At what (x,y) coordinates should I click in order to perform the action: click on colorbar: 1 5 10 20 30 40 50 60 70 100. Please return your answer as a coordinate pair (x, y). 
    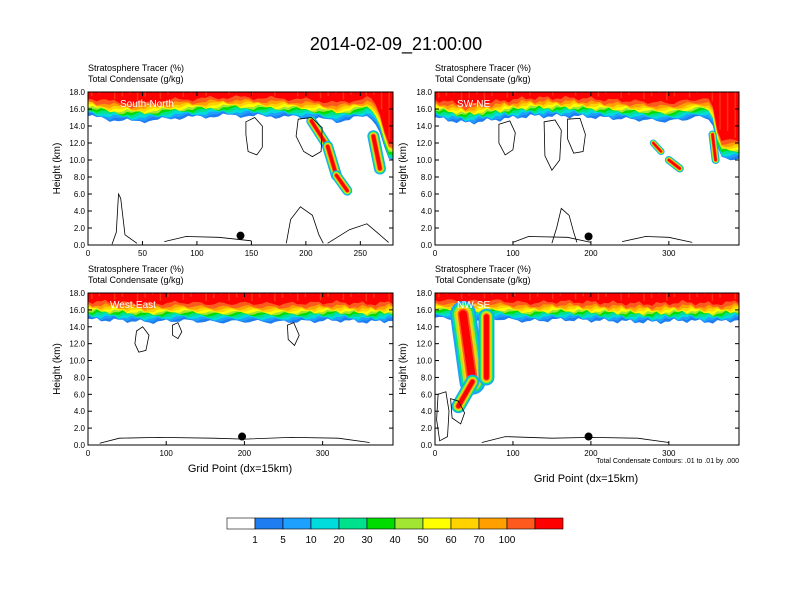
    Looking at the image, I should click on (395, 531).